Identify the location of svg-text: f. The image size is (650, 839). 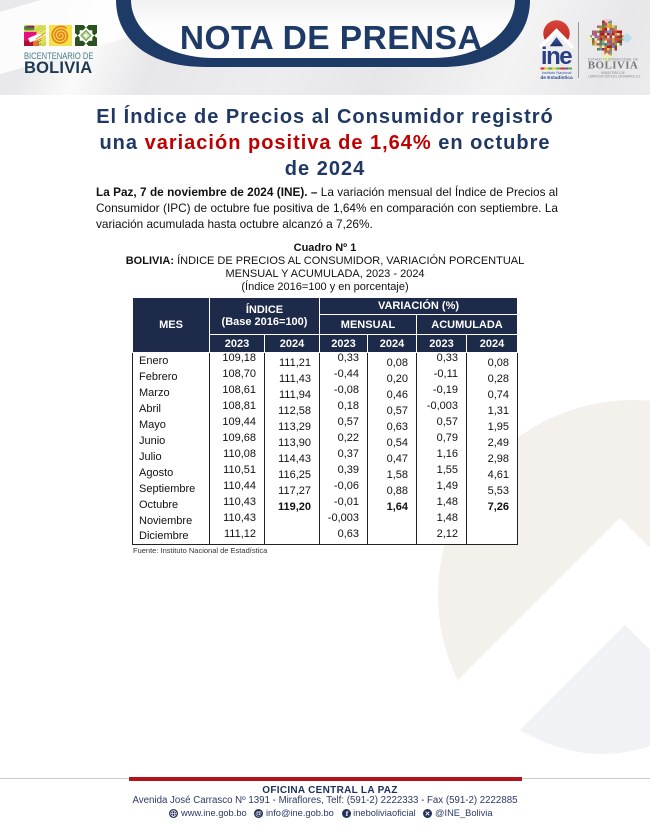
(346, 813).